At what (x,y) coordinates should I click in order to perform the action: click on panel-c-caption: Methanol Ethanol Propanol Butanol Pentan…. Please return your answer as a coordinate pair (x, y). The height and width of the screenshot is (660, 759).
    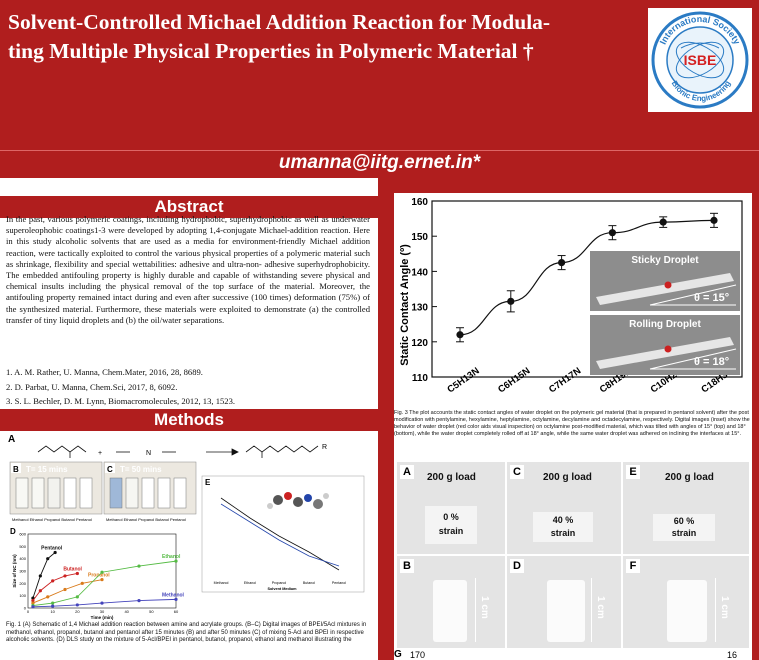
    Looking at the image, I should click on (146, 519).